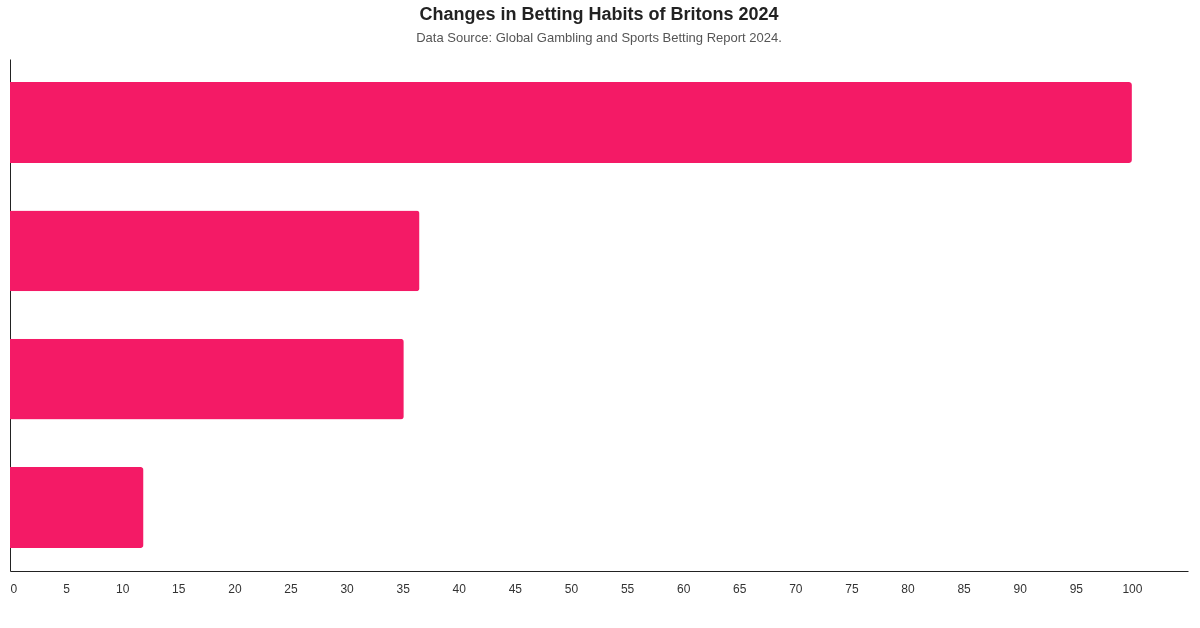 The image size is (1200, 628). Describe the element at coordinates (14, 588) in the screenshot. I see `x-tick-label: 0` at that location.